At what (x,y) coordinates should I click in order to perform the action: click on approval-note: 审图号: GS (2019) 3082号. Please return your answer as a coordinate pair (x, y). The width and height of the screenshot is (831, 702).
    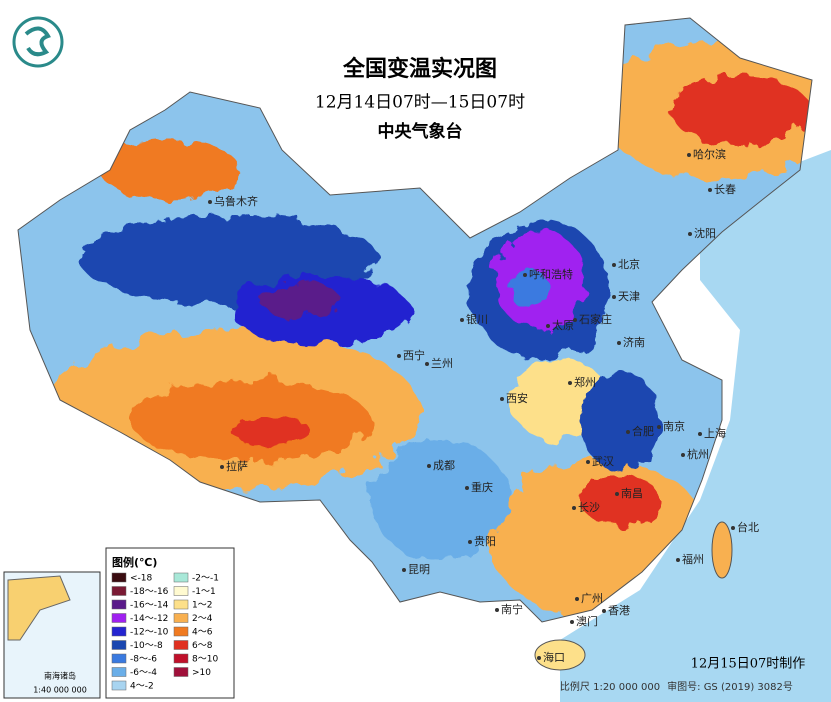
    Looking at the image, I should click on (730, 686).